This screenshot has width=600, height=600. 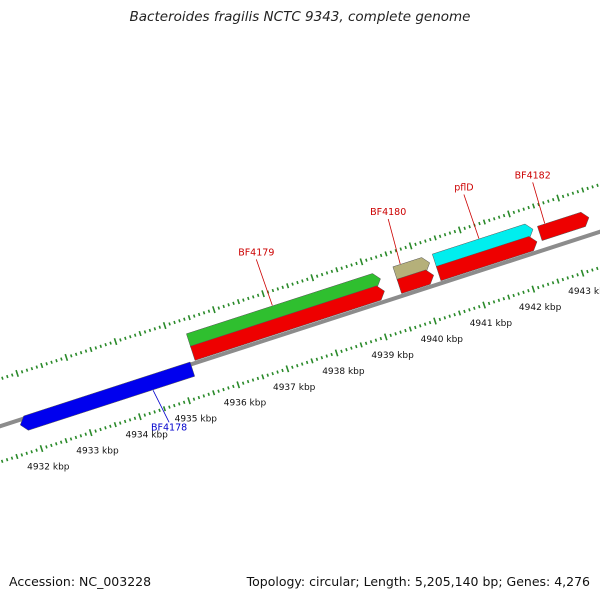 What do you see at coordinates (471, 216) in the screenshot?
I see `pfld-leader-line` at bounding box center [471, 216].